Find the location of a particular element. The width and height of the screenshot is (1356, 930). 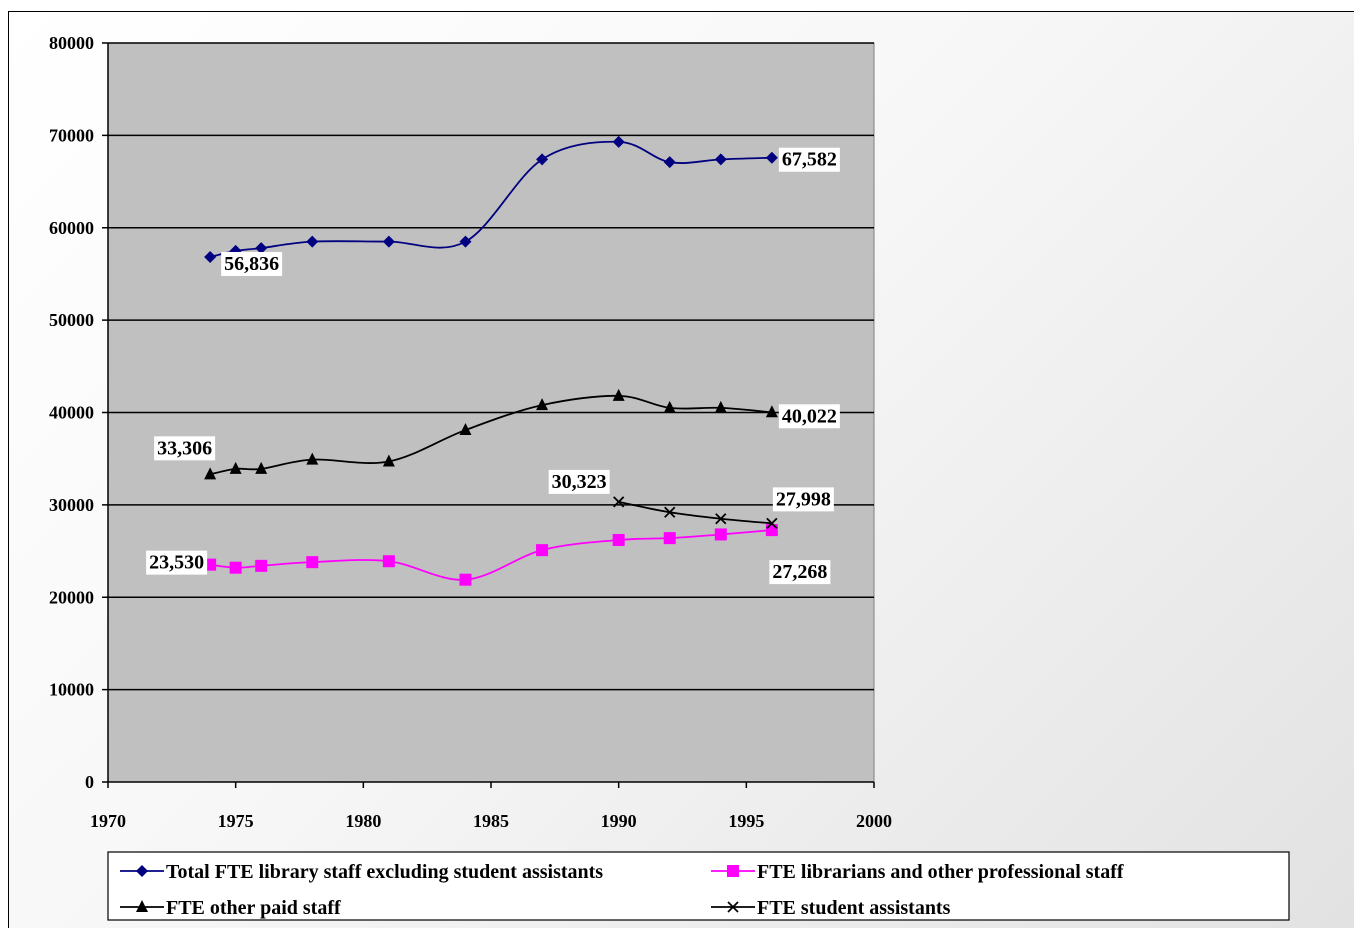

data-label-text: 40,022 is located at coordinates (809, 416).